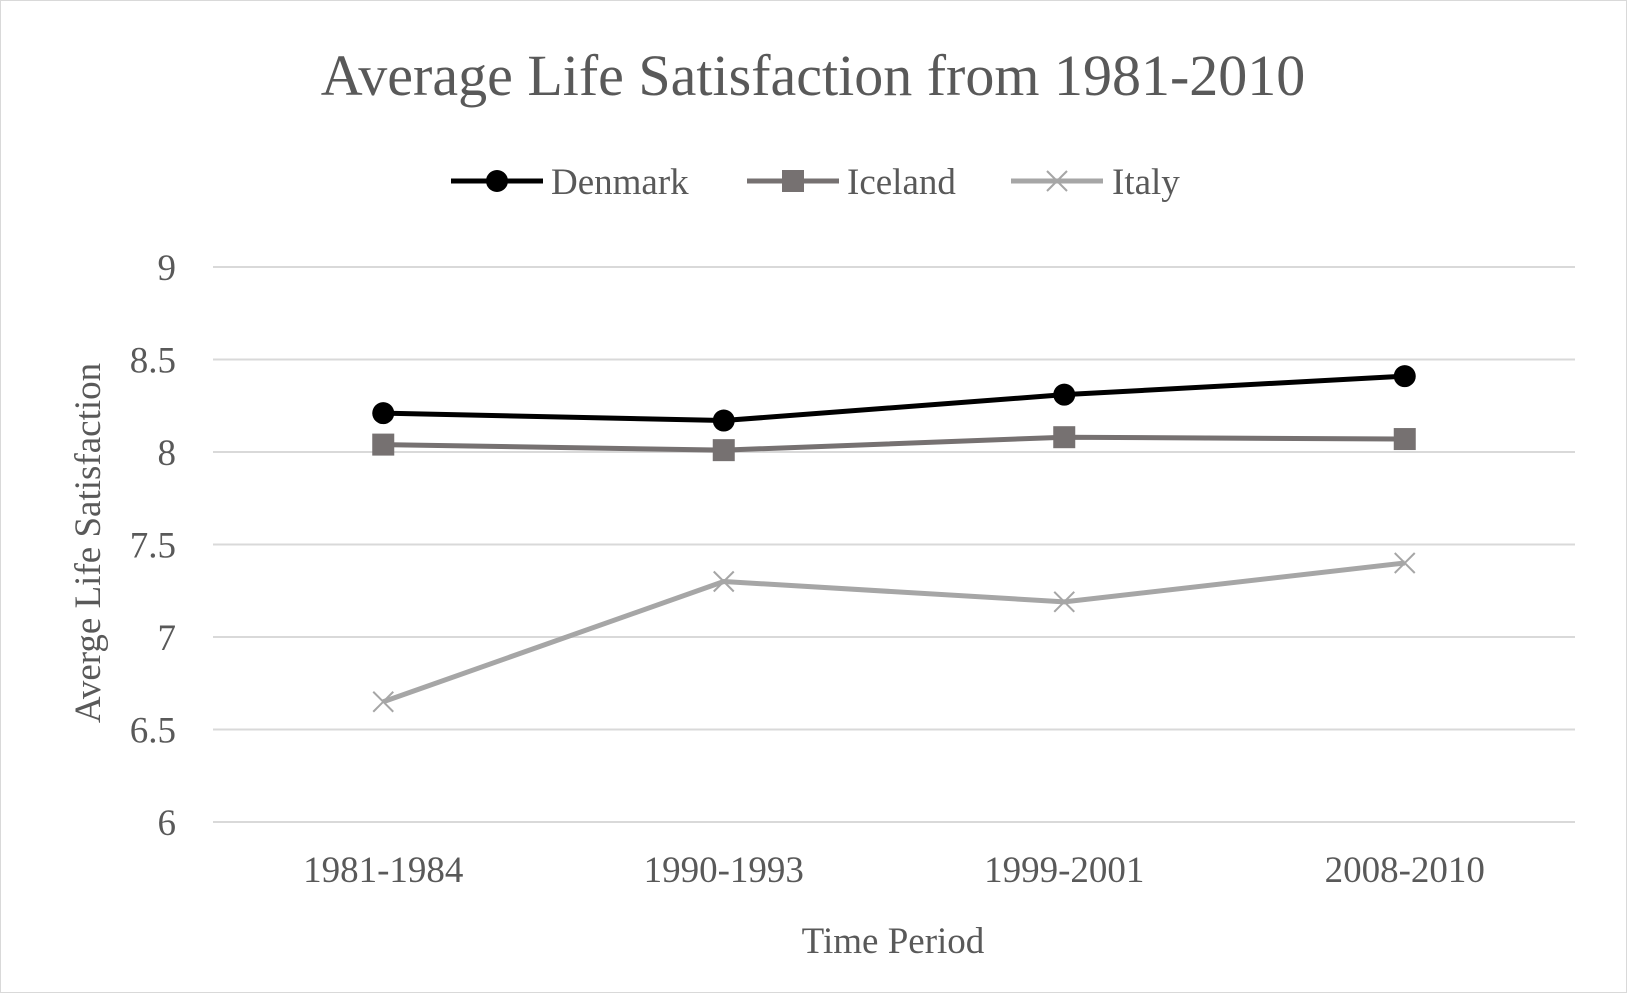 This screenshot has height=993, width=1627. Describe the element at coordinates (167, 268) in the screenshot. I see `y-tick-label: 9` at that location.